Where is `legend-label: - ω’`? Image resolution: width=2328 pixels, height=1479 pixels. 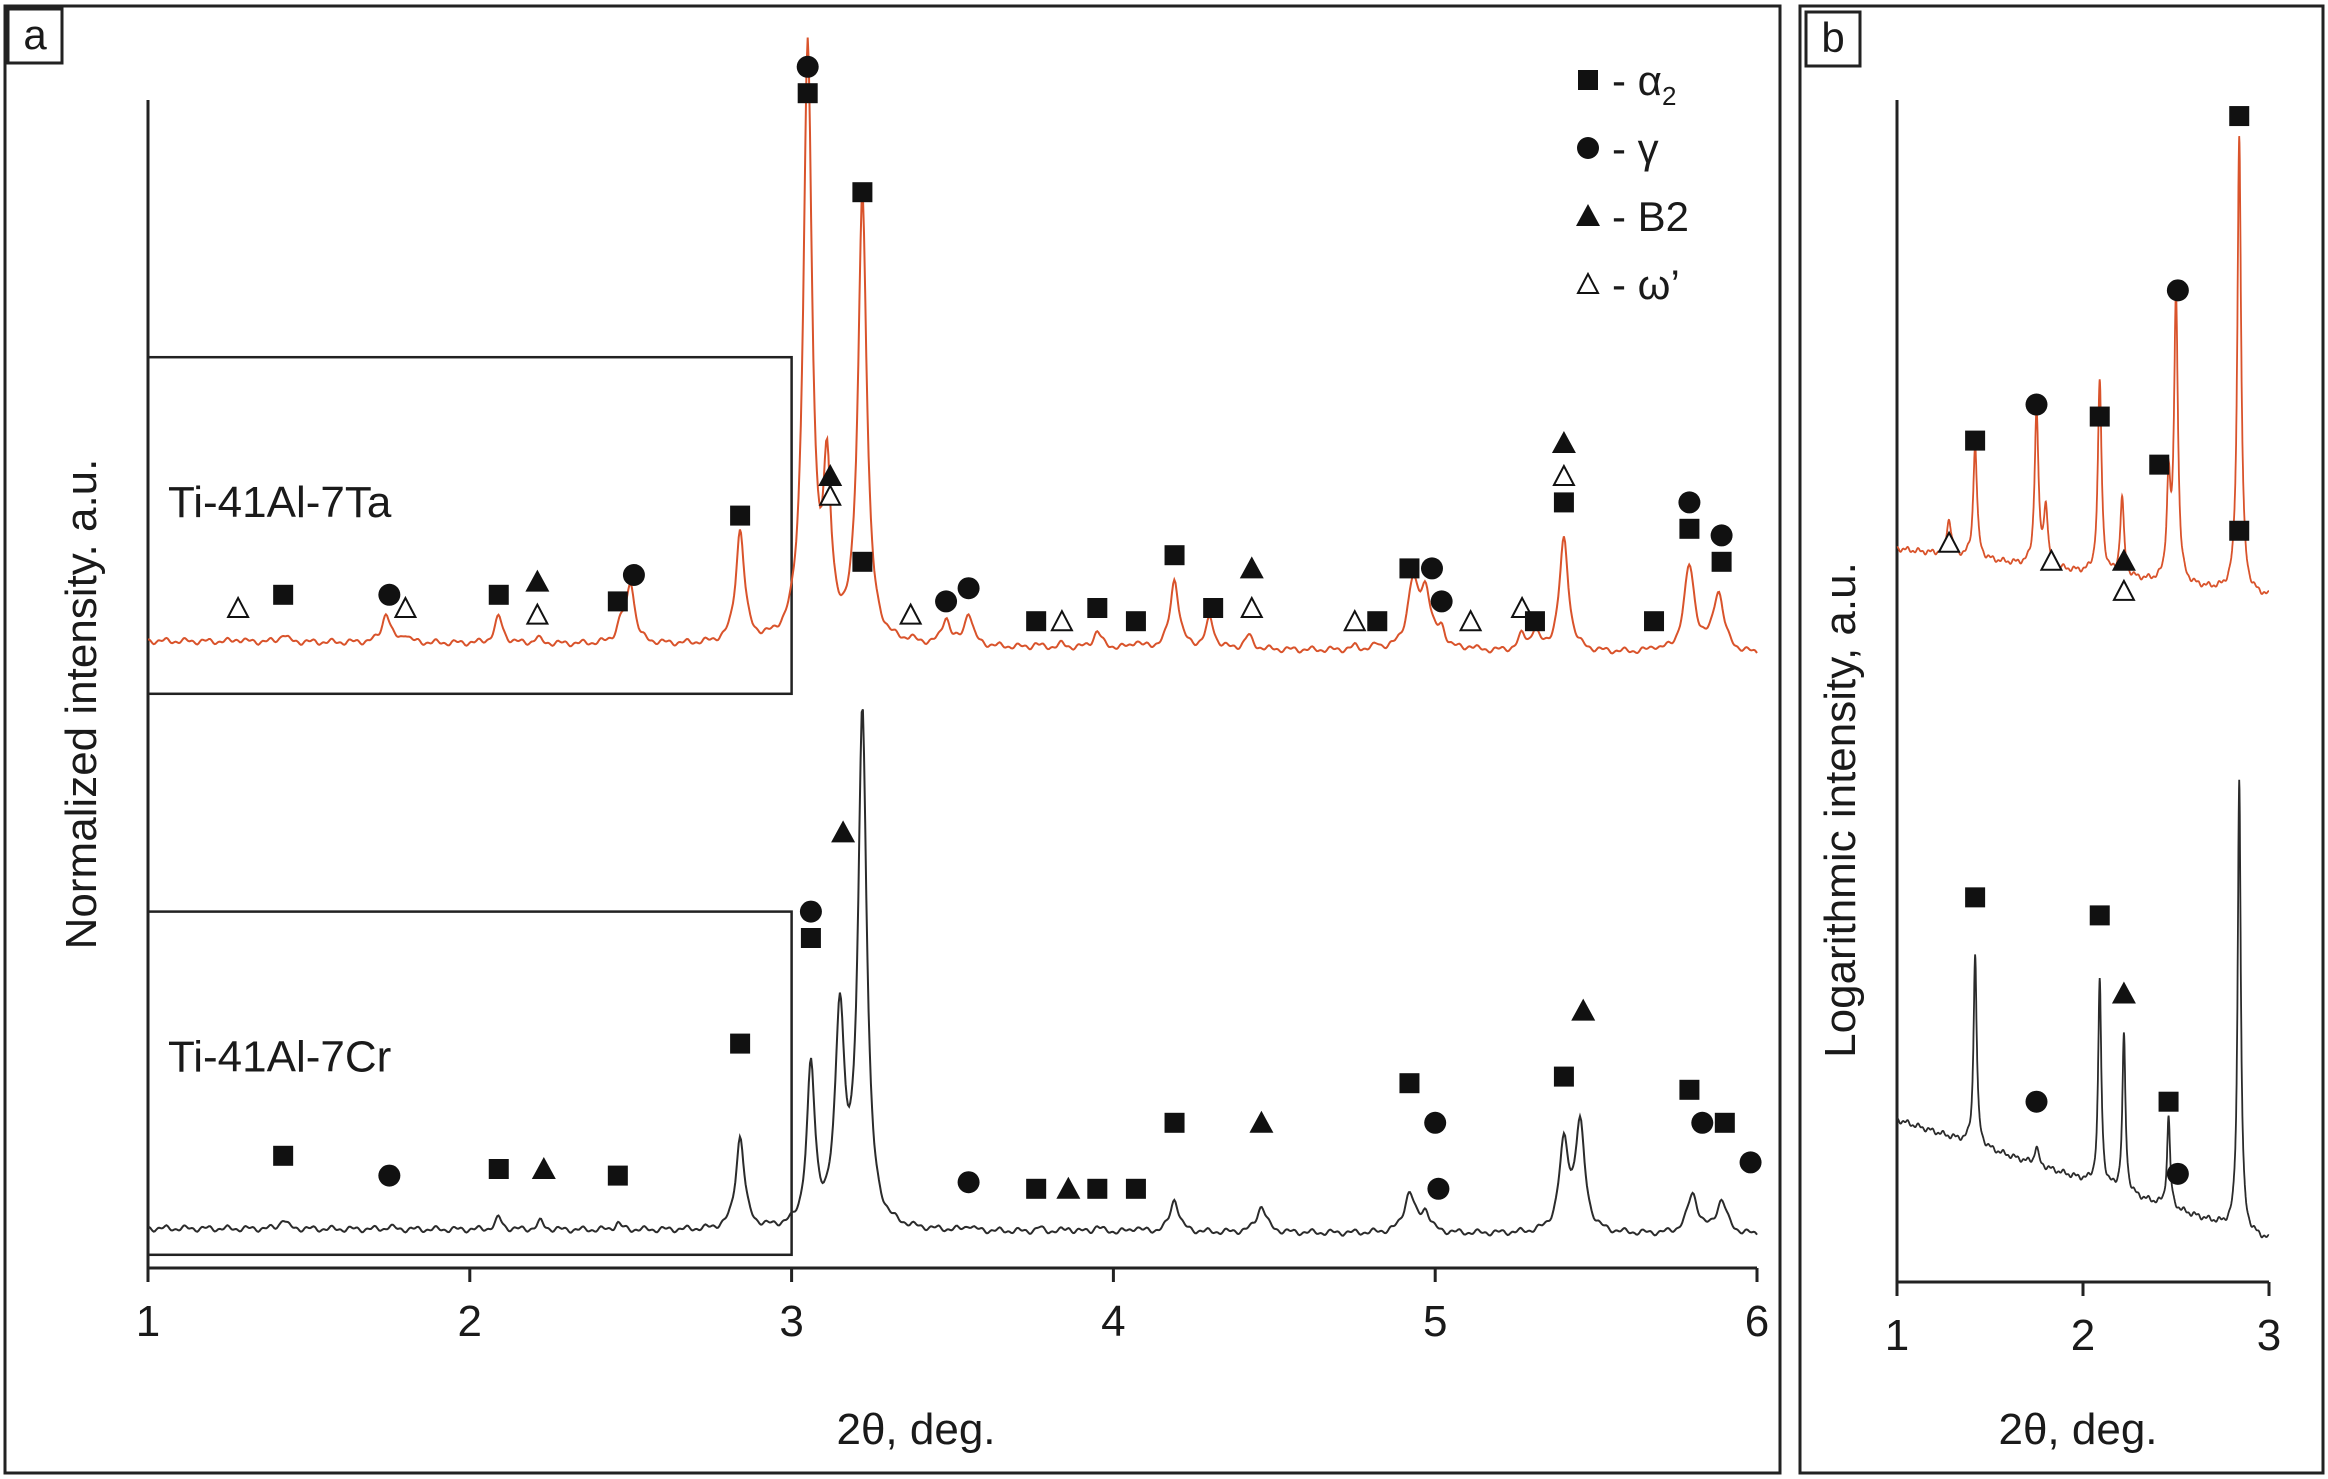 legend-label: - ω’ is located at coordinates (1646, 284).